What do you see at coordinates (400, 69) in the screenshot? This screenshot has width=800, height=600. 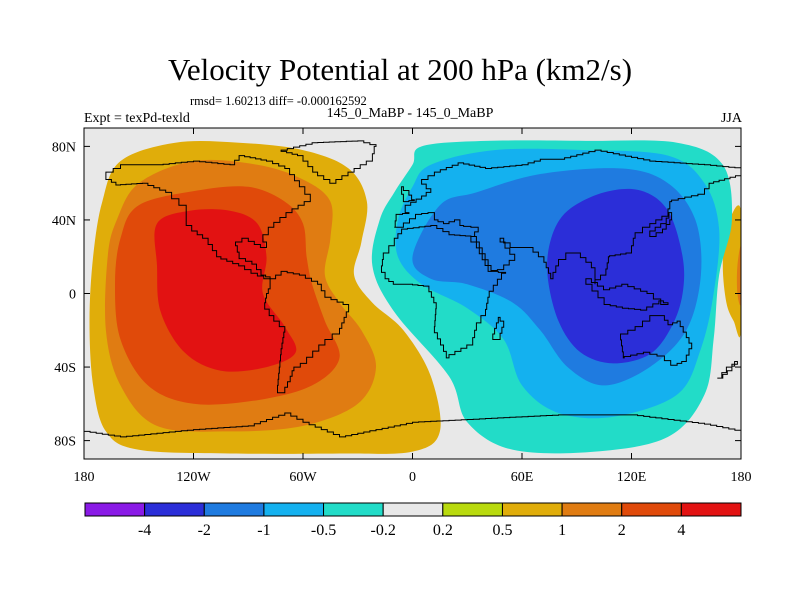 I see `chart-title: Velocity Potential at 200 hPa (km2/s)` at bounding box center [400, 69].